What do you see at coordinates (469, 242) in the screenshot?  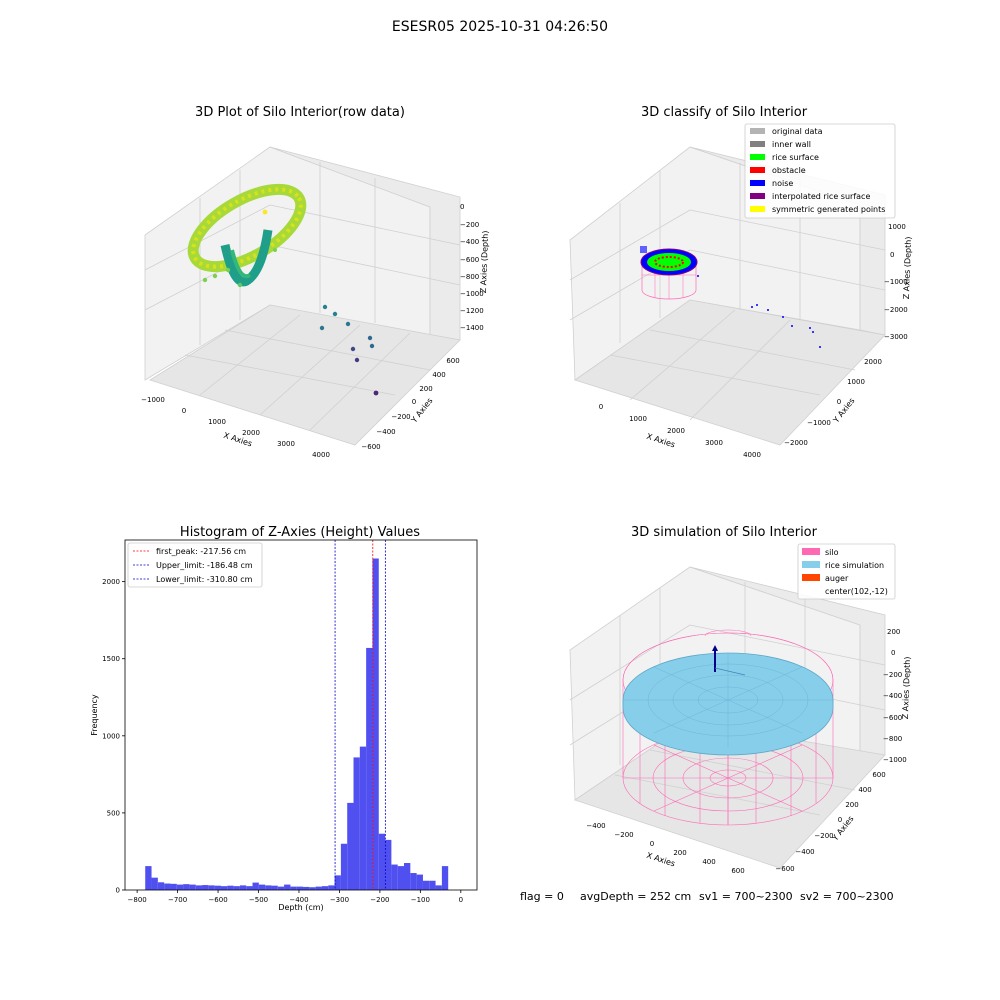 I see `raw-z-tick-label: −400` at bounding box center [469, 242].